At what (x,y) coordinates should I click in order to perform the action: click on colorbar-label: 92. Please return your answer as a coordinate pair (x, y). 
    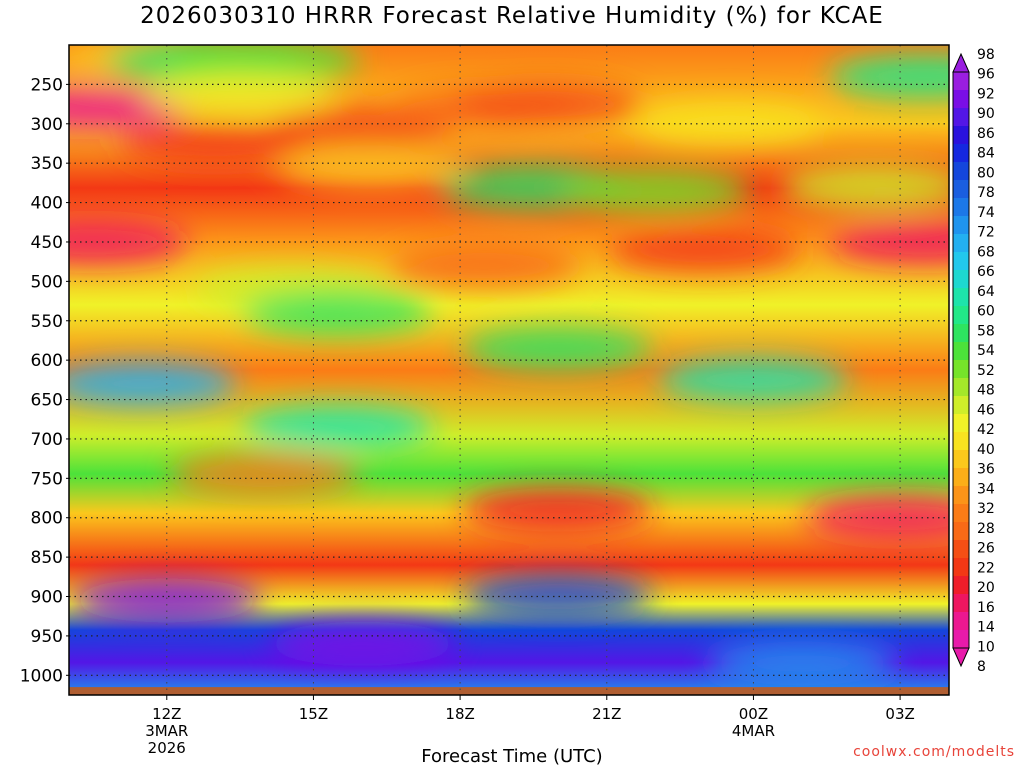
    Looking at the image, I should click on (986, 94).